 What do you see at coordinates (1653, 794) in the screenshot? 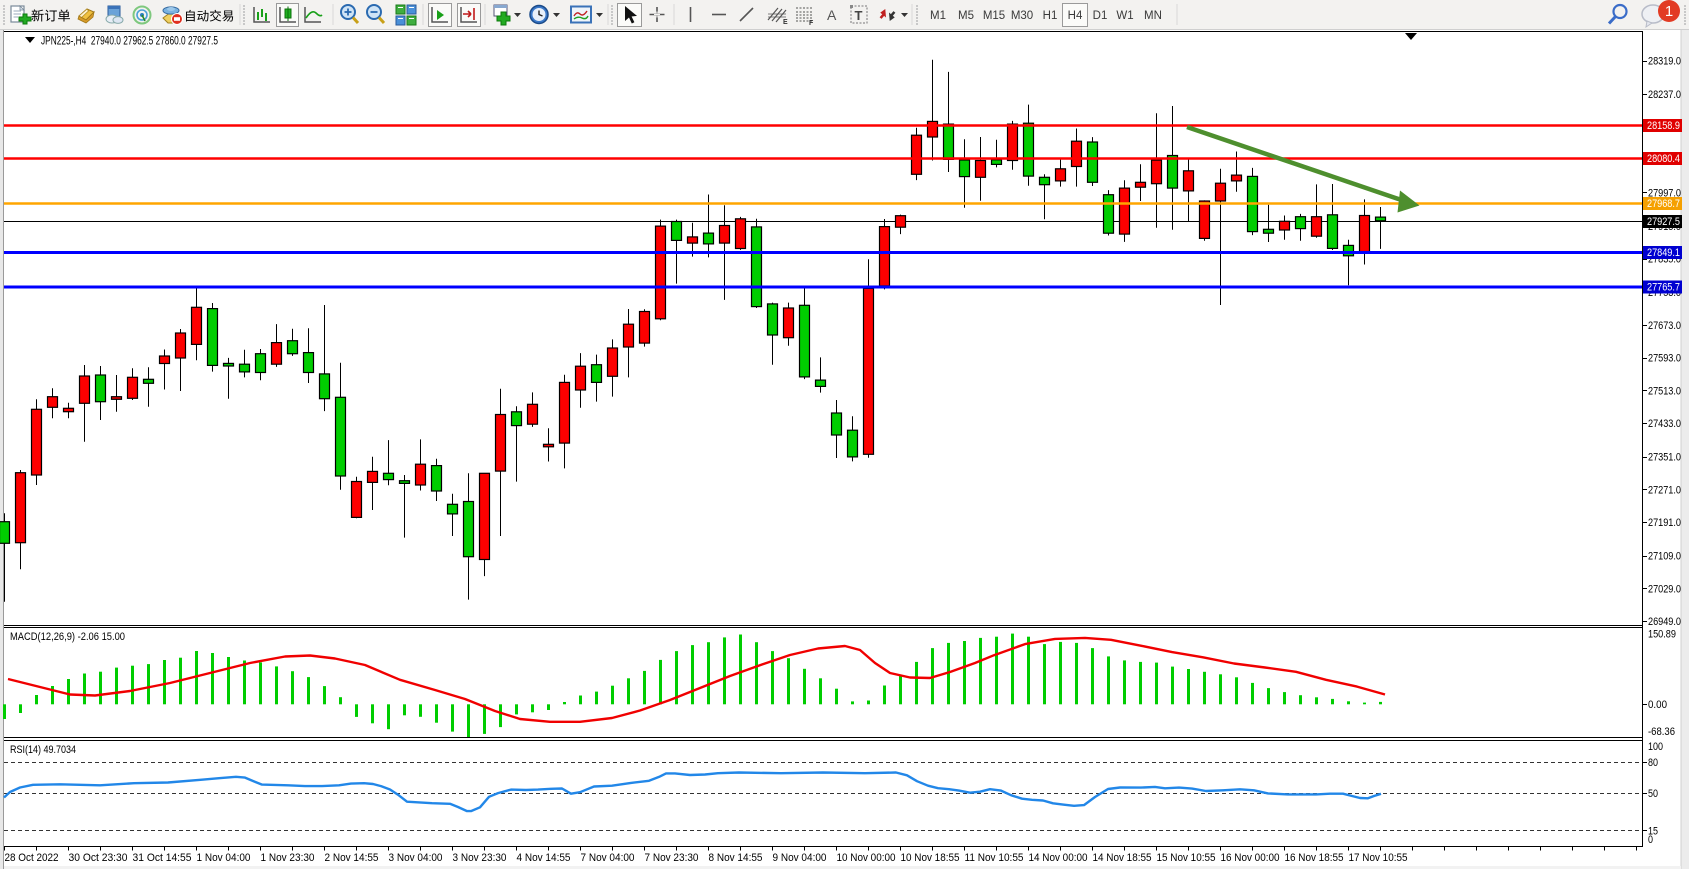
I see `svg-text: 50` at bounding box center [1653, 794].